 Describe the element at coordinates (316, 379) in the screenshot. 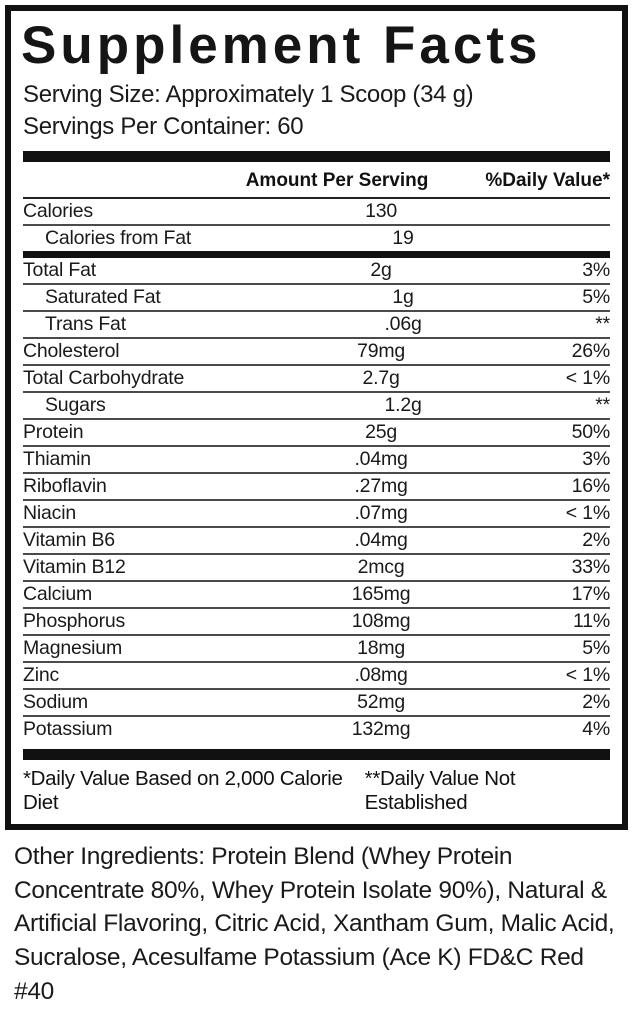

I see `table-row: Total Carbohydrate 2.7g < 1%` at that location.